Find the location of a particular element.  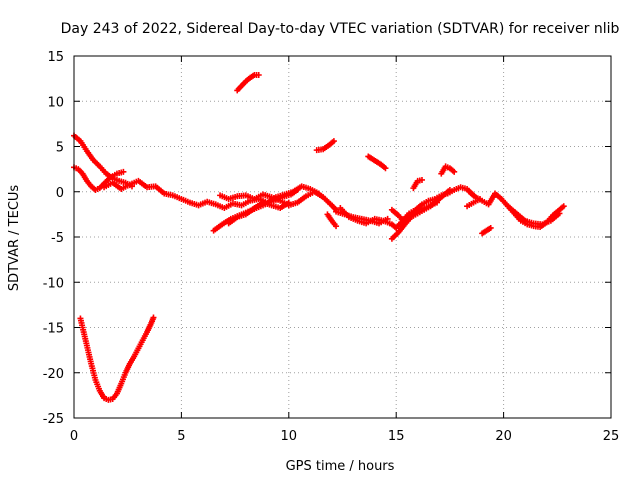

x-tick-label: 0 is located at coordinates (74, 436).